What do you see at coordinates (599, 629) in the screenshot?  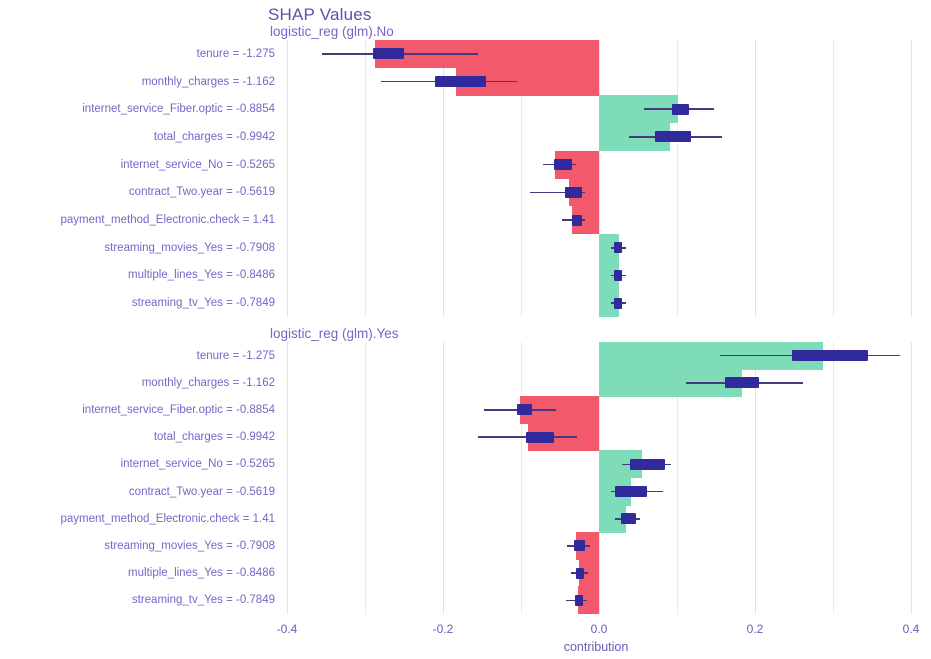 I see `x-tick-label: 0.0` at bounding box center [599, 629].